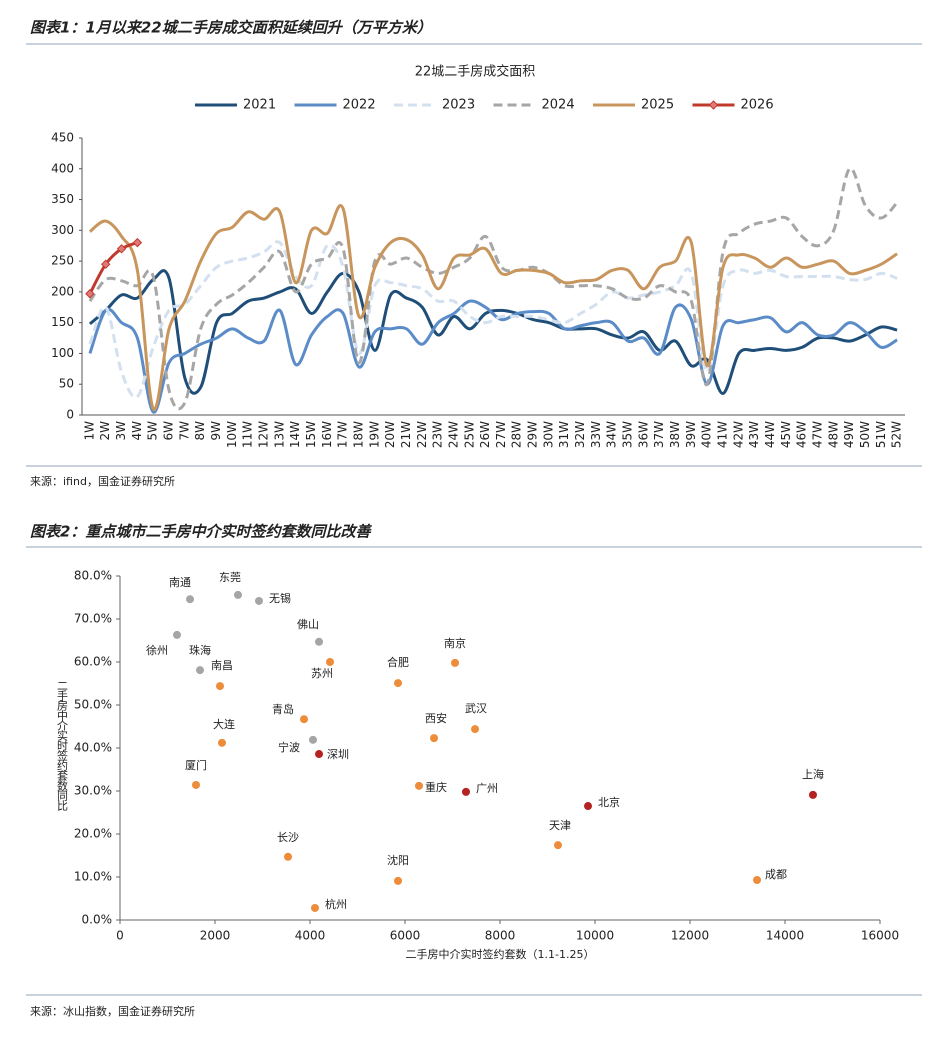 The image size is (950, 1038). What do you see at coordinates (105, 431) in the screenshot?
I see `x-tick-label: 2W` at bounding box center [105, 431].